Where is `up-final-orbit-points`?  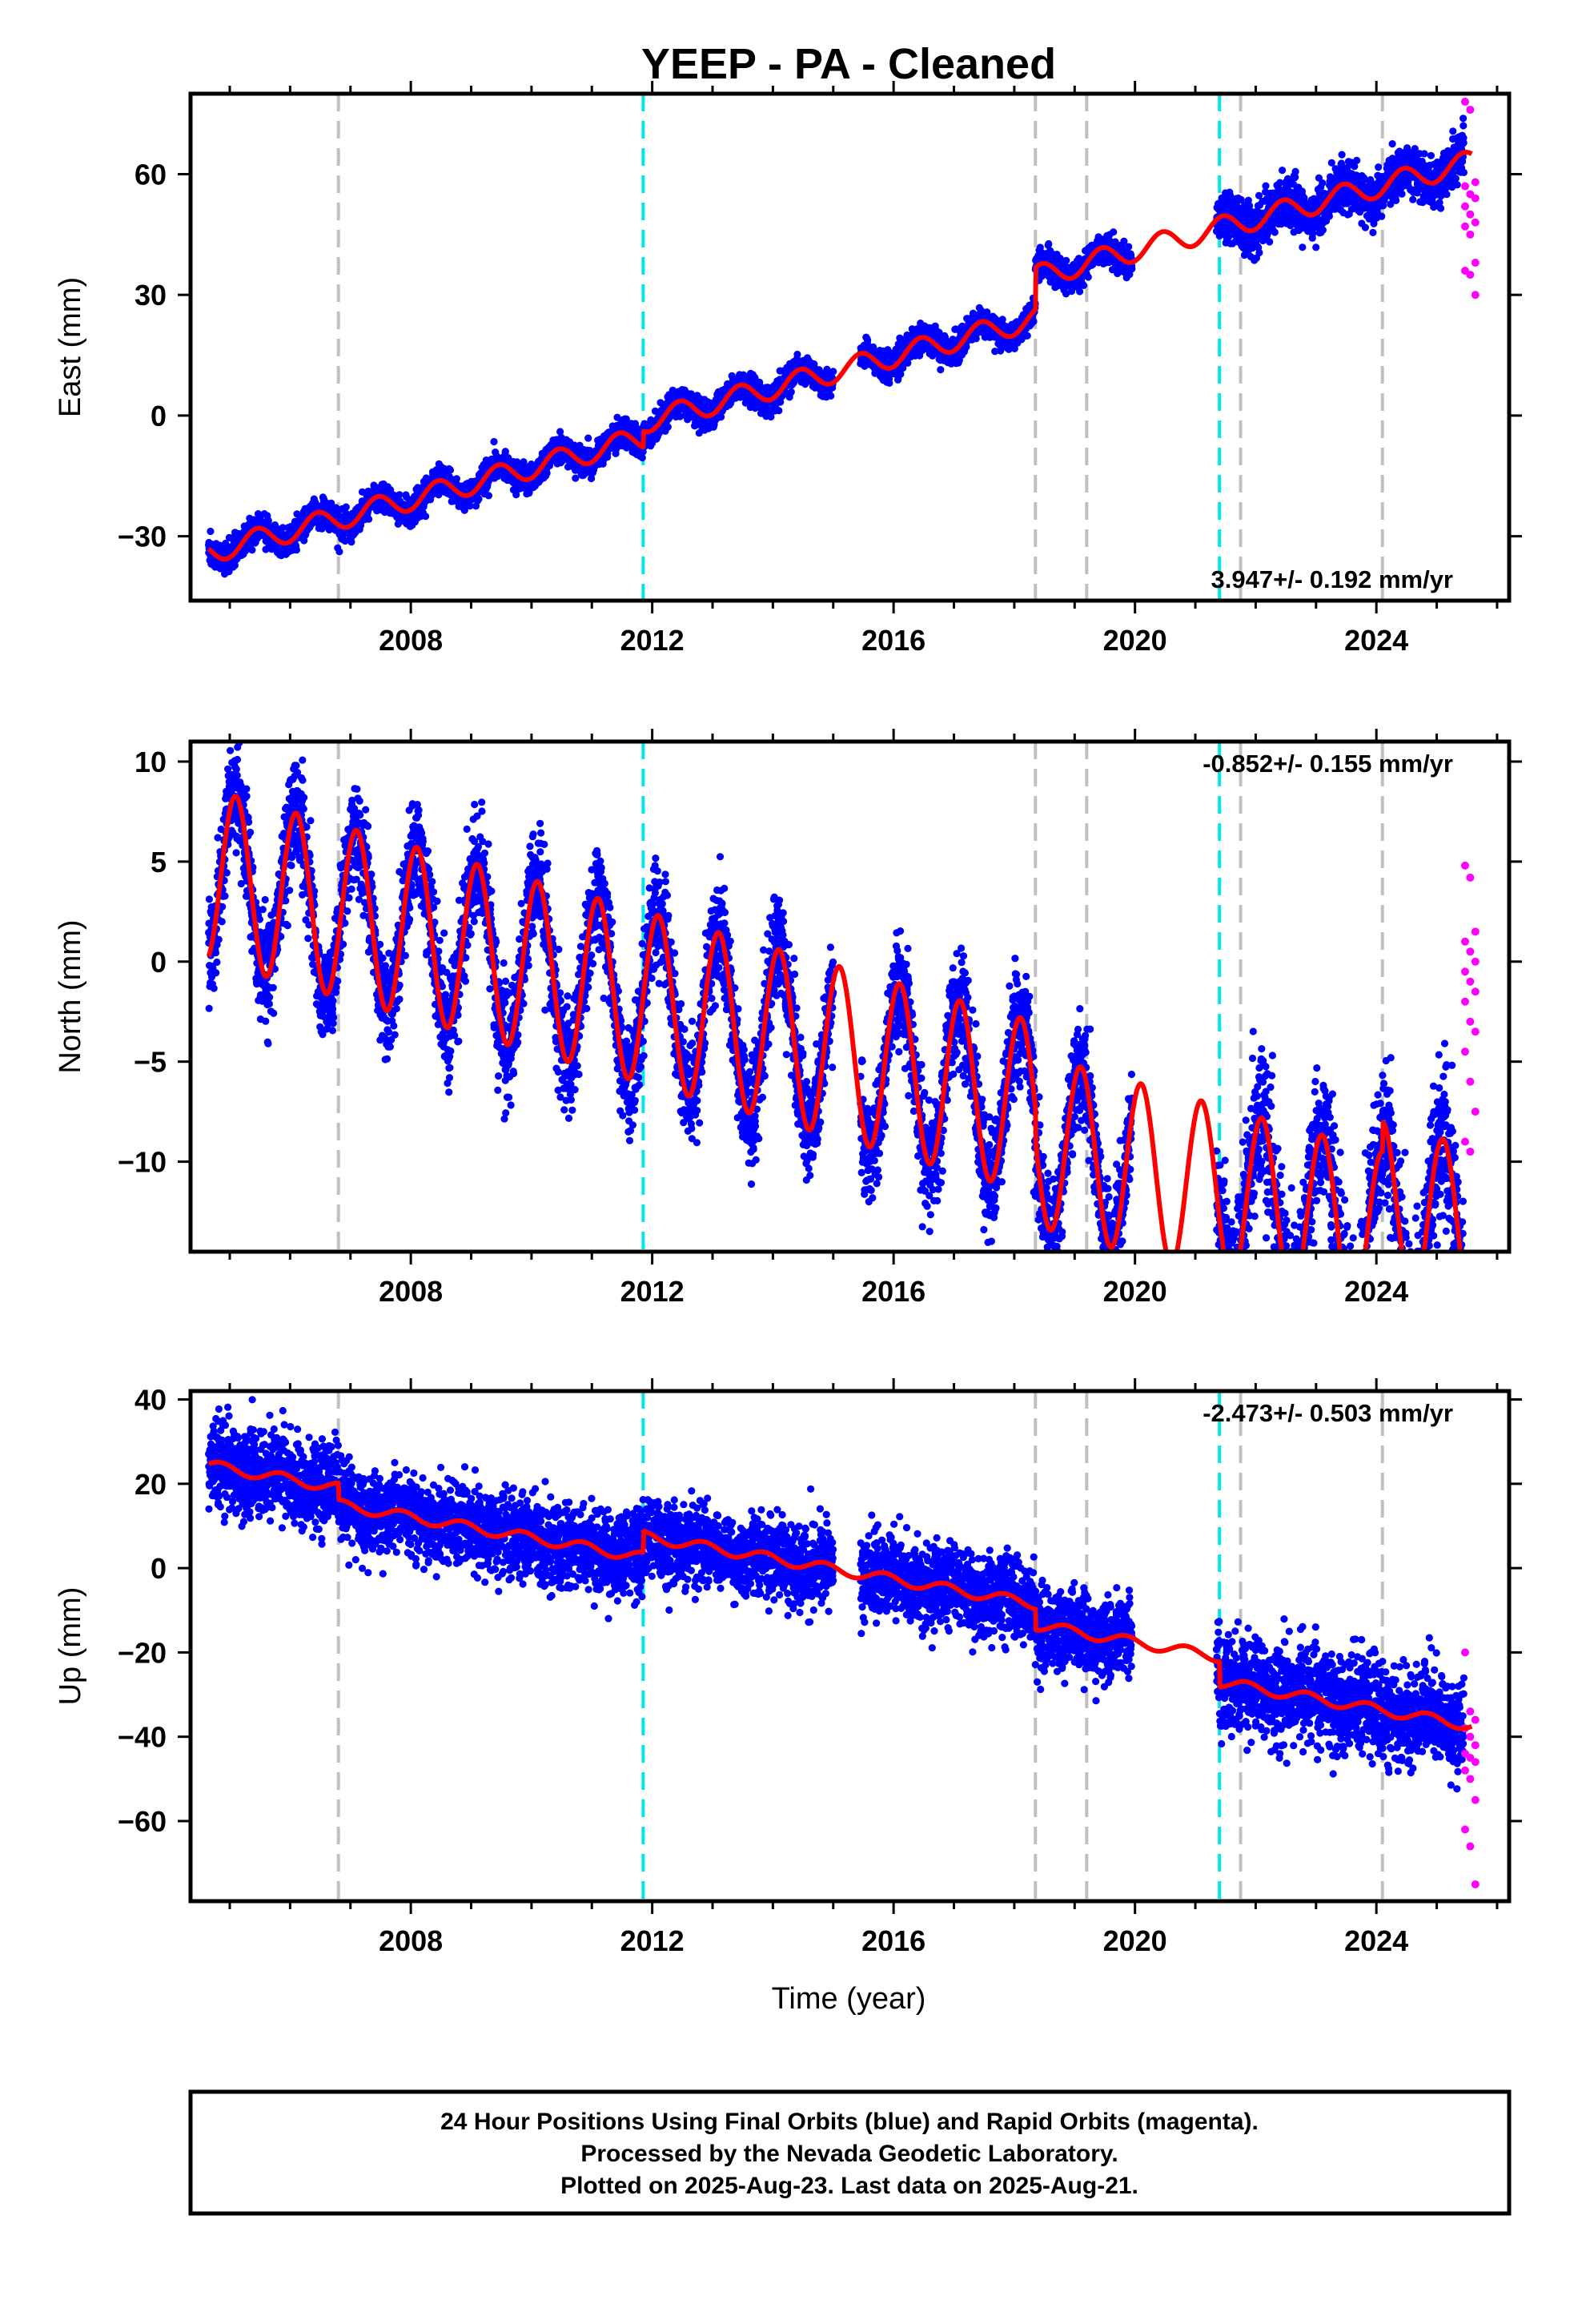 up-final-orbit-points is located at coordinates (837, 1594).